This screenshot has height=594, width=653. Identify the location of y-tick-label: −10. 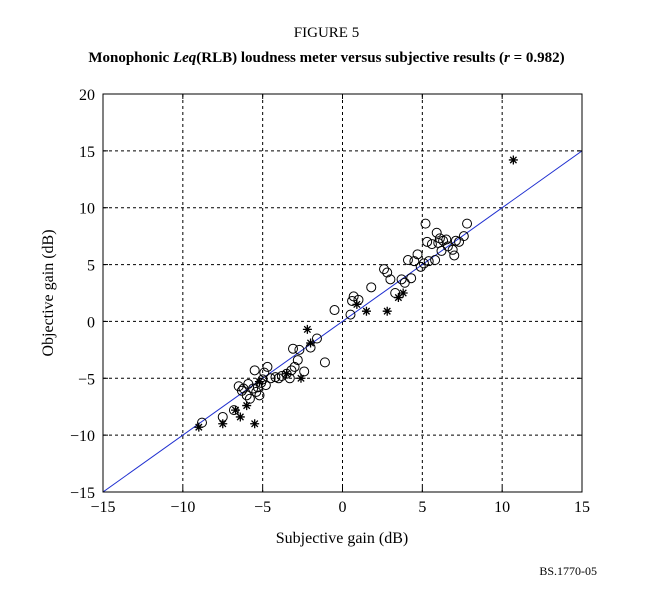
(82, 436).